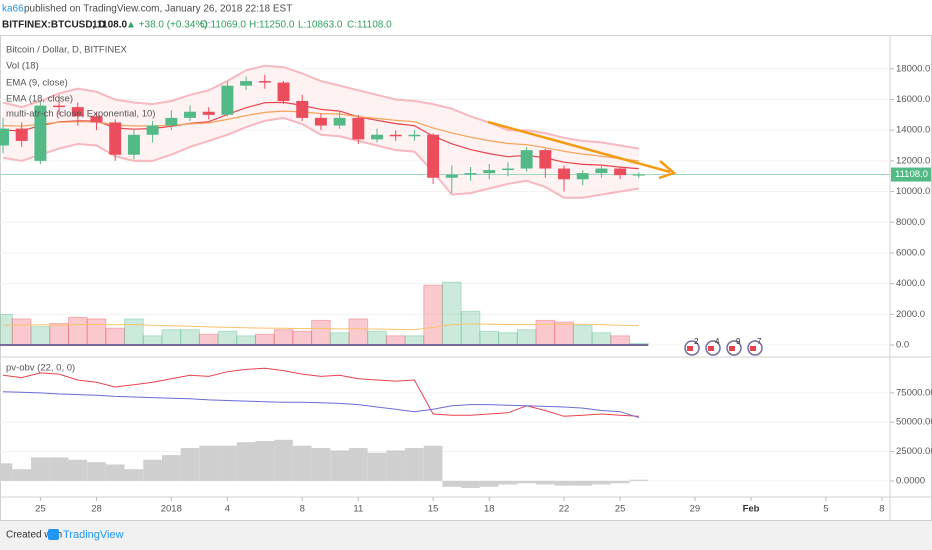 The image size is (932, 550). Describe the element at coordinates (489, 509) in the screenshot. I see `x-tick-label: 18` at that location.